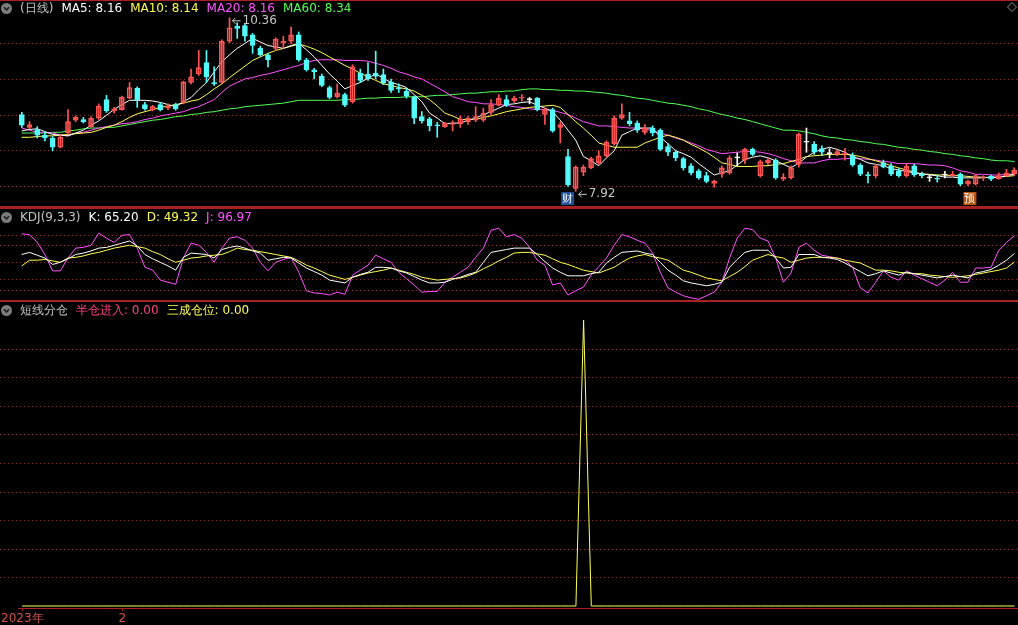 The image size is (1018, 625). What do you see at coordinates (172, 217) in the screenshot?
I see `text: D: 49.32` at bounding box center [172, 217].